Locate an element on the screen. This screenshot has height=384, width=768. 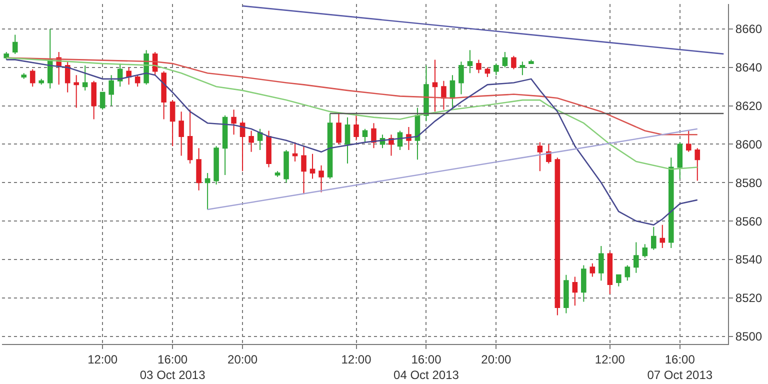
y-tick-label: 8640 is located at coordinates (748, 67).